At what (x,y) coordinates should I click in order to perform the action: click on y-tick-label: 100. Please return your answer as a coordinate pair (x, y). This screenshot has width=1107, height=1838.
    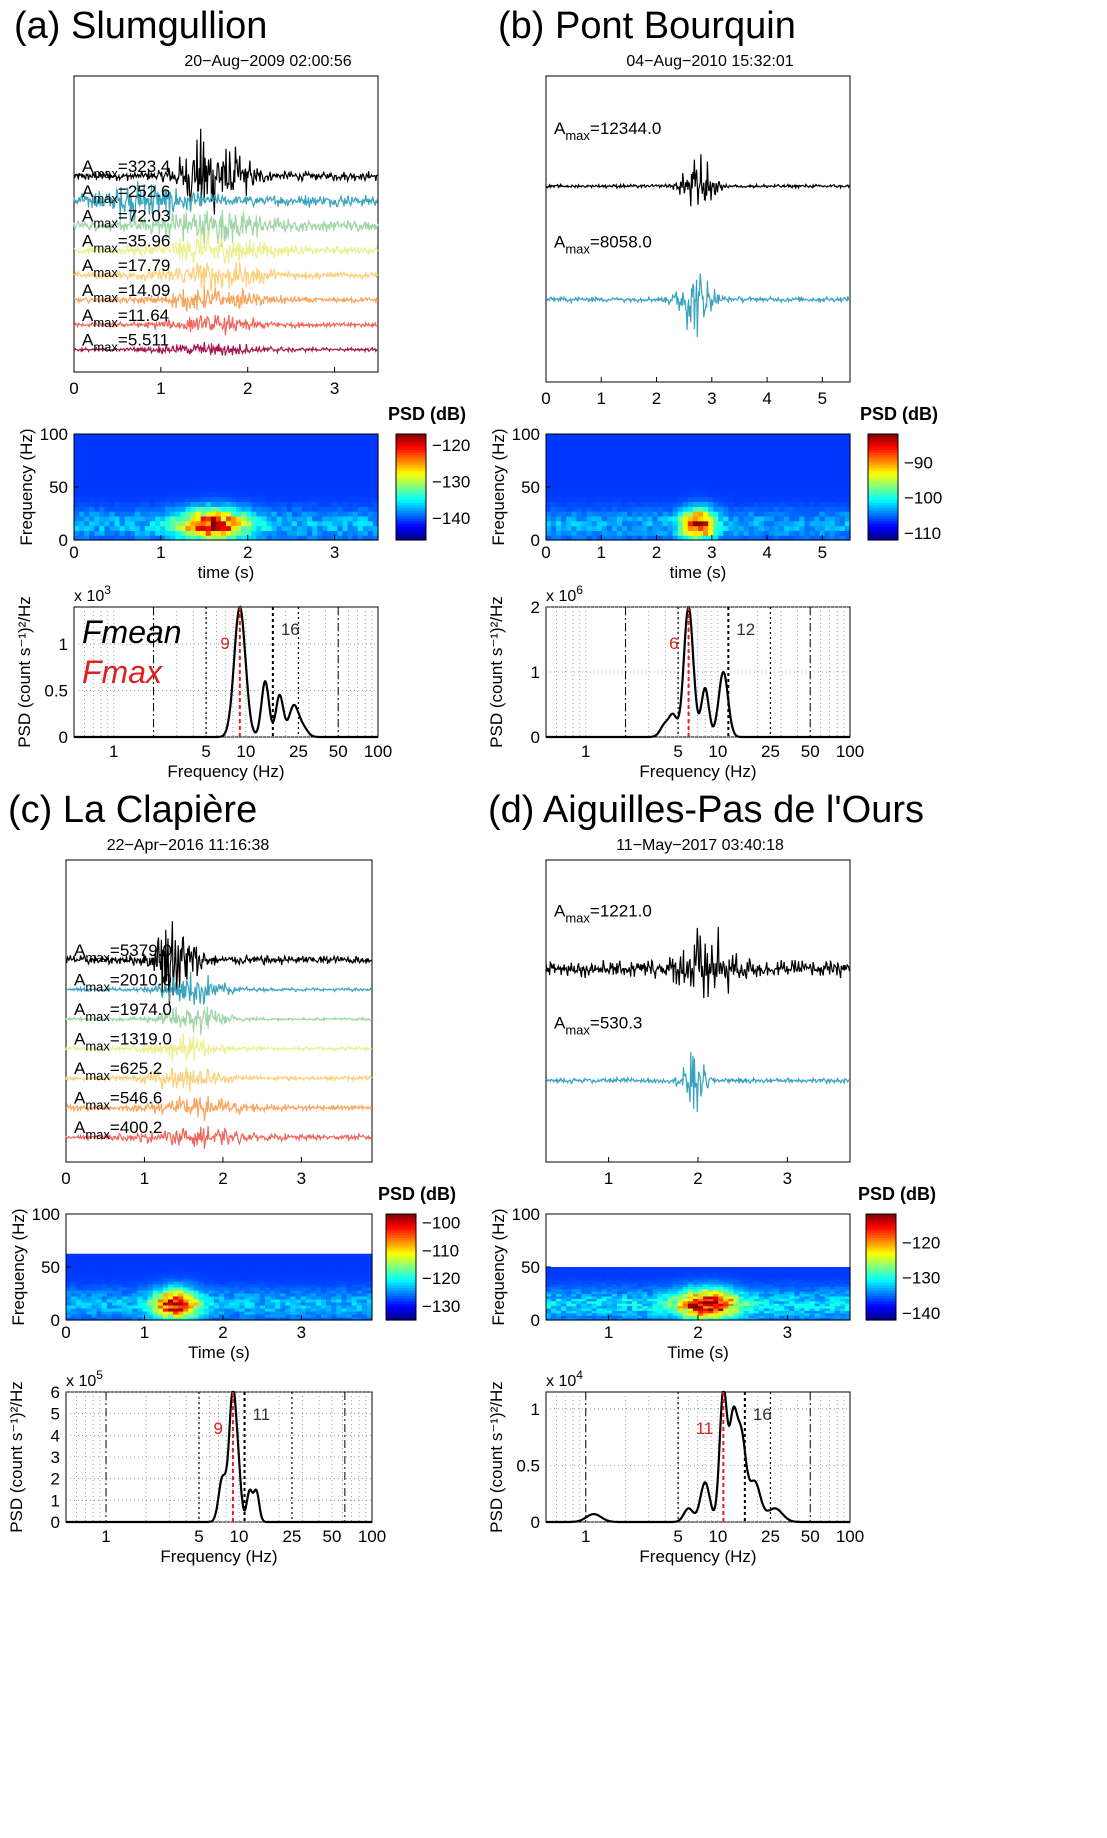
    Looking at the image, I should click on (526, 434).